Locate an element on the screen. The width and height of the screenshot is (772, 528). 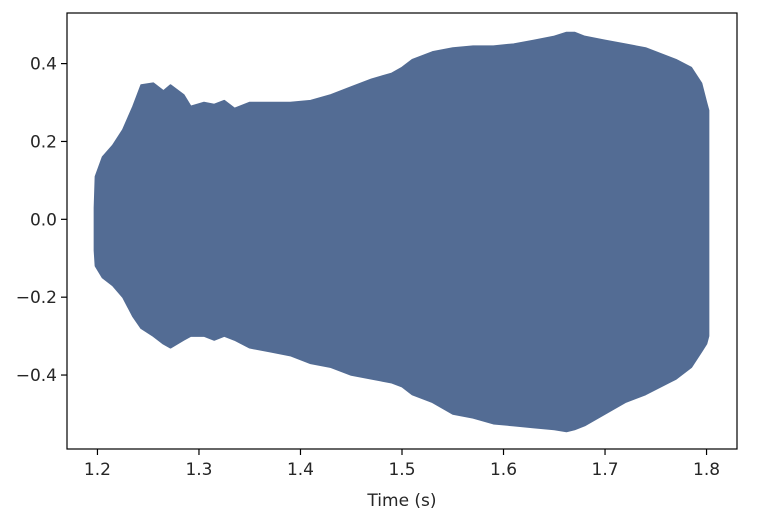
y-tick-label: 0.4 is located at coordinates (43, 65).